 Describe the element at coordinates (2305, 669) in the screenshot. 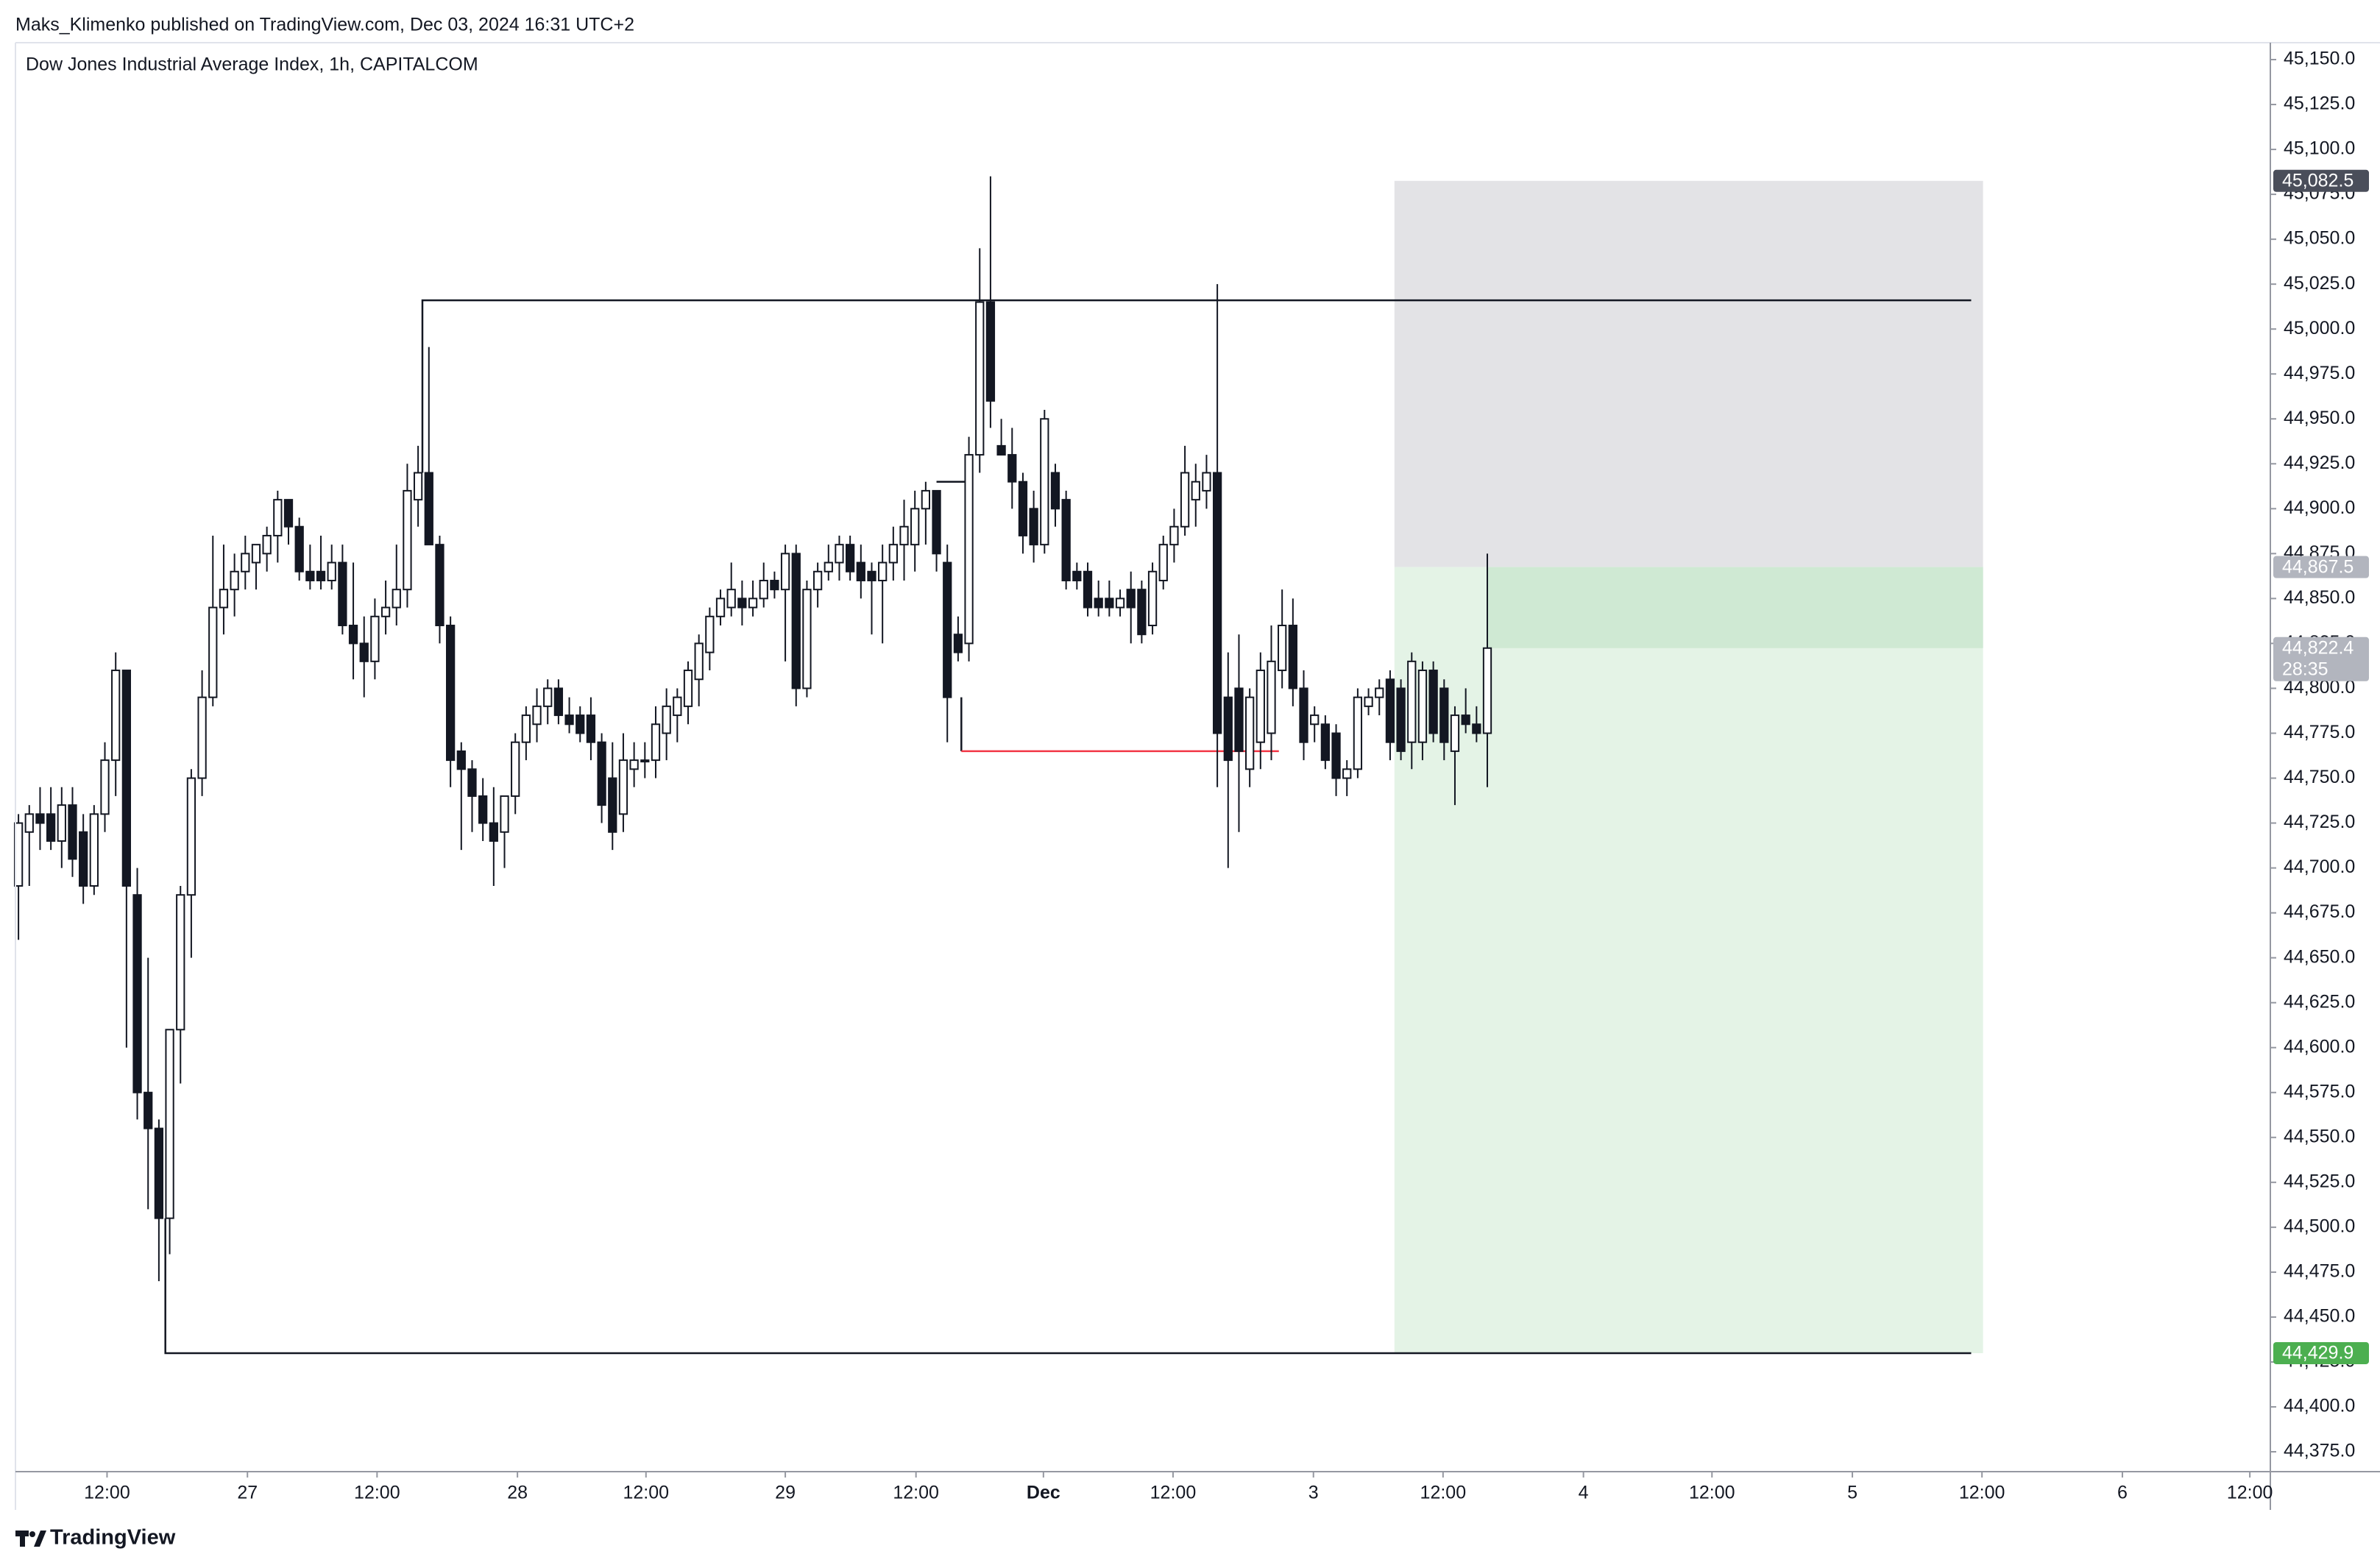

I see `countdown-label: 28:35` at that location.